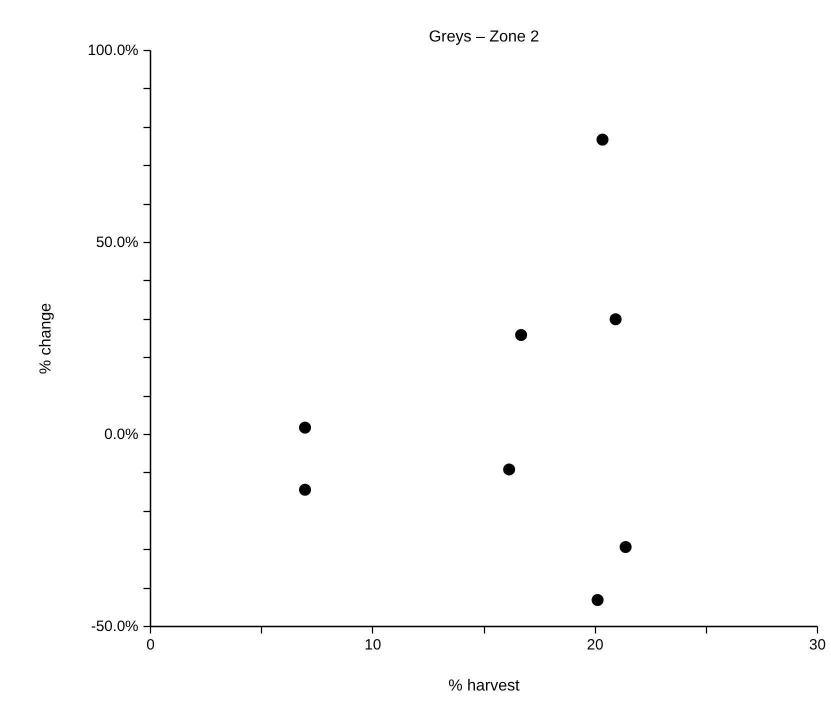 This screenshot has height=716, width=831. Describe the element at coordinates (484, 37) in the screenshot. I see `chart-title: Greys – Zone 2` at that location.